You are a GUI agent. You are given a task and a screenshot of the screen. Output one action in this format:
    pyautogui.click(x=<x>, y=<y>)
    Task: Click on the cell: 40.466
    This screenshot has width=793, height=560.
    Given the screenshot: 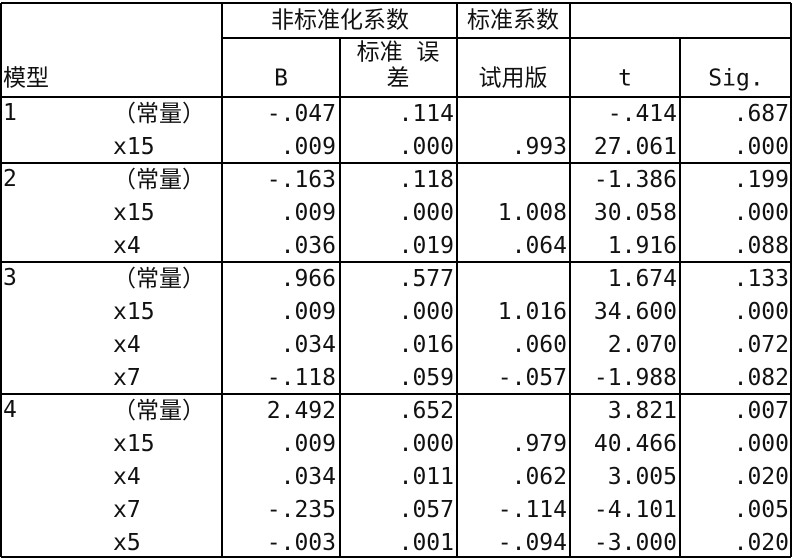 What is the action you would take?
    pyautogui.click(x=635, y=444)
    